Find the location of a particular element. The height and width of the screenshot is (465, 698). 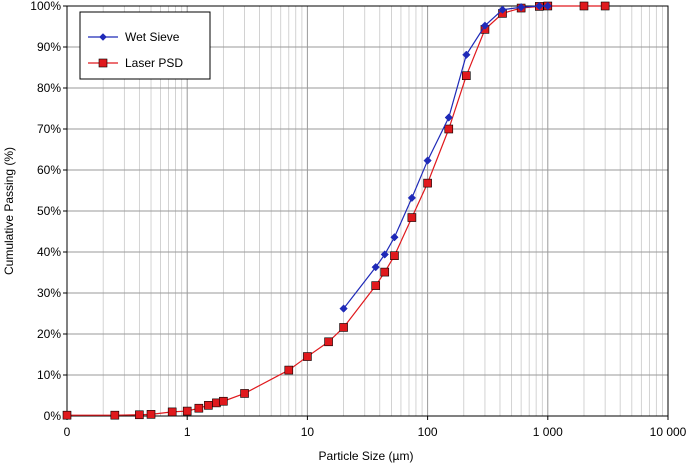

y-tick-label: 100% is located at coordinates (45, 6).